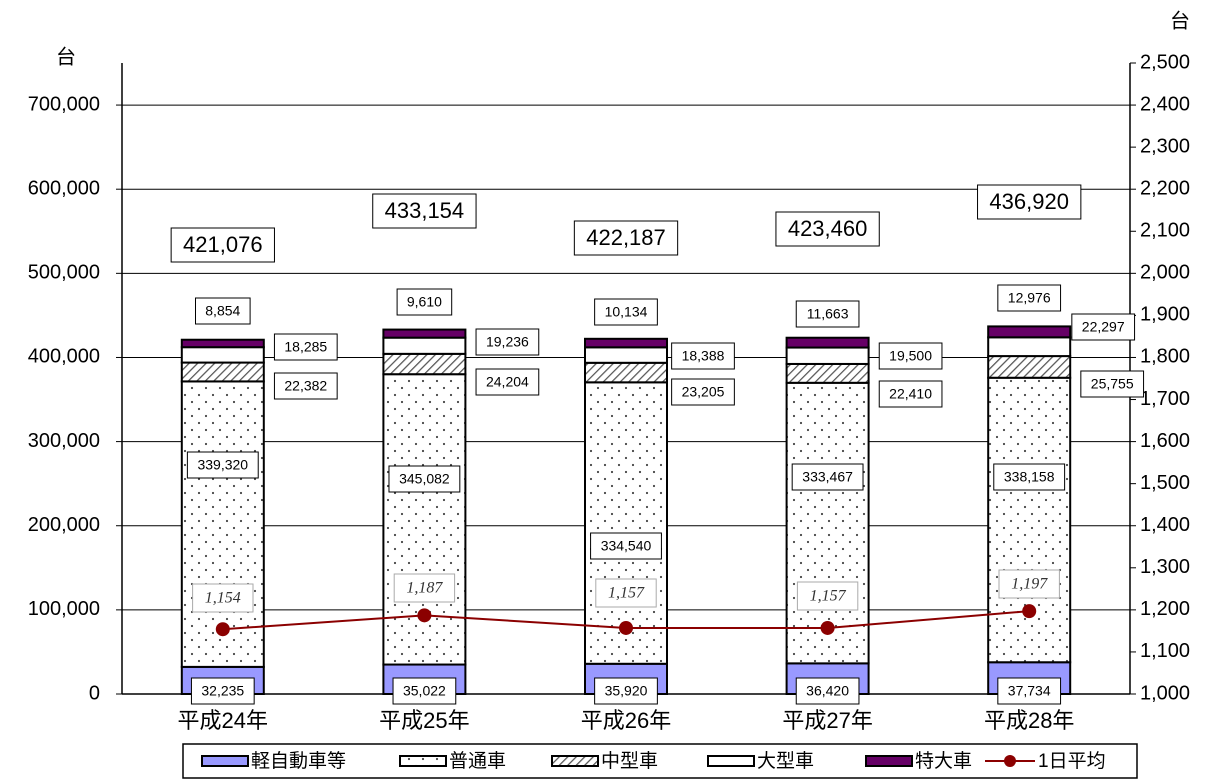 The width and height of the screenshot is (1227, 780). What do you see at coordinates (1165, 609) in the screenshot?
I see `y2-tick-label: 1,200` at bounding box center [1165, 609].